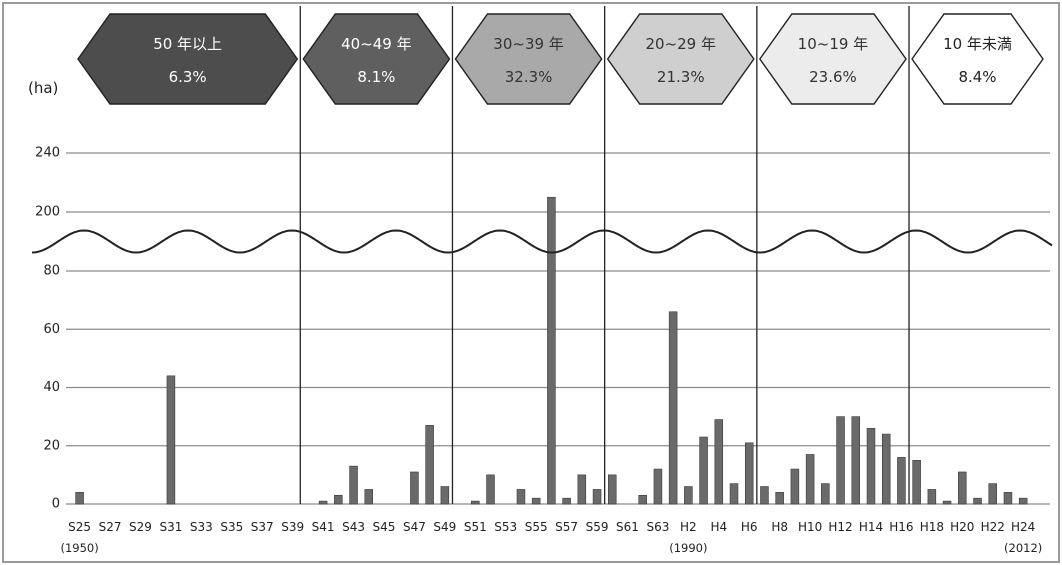 The image size is (1062, 565). What do you see at coordinates (977, 501) in the screenshot?
I see `bar-H21` at bounding box center [977, 501].